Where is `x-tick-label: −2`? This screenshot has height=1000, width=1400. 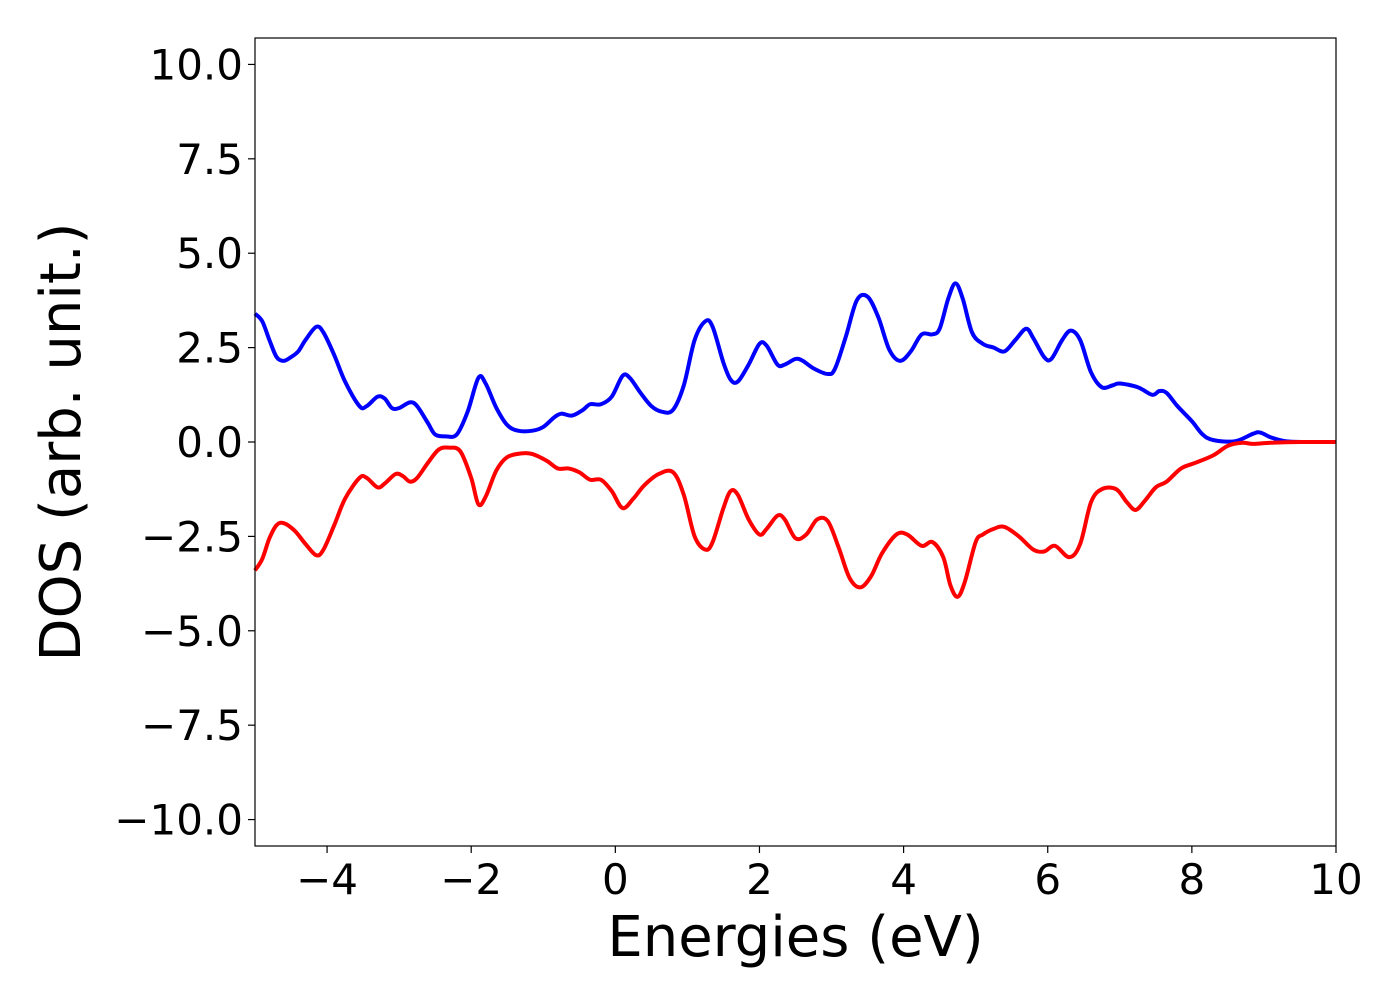 x-tick-label: −2 is located at coordinates (471, 879).